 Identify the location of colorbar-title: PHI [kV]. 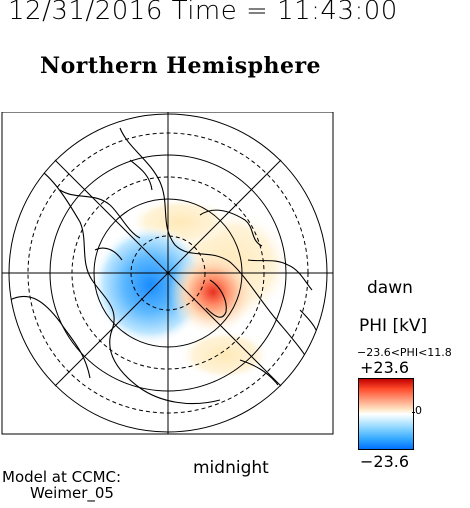
(393, 326).